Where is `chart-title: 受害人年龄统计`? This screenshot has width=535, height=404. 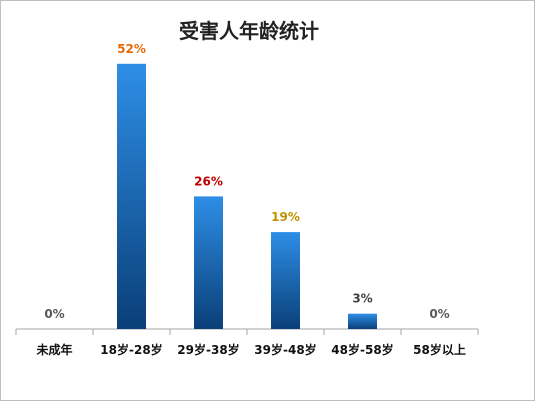 chart-title: 受害人年龄统计 is located at coordinates (249, 31).